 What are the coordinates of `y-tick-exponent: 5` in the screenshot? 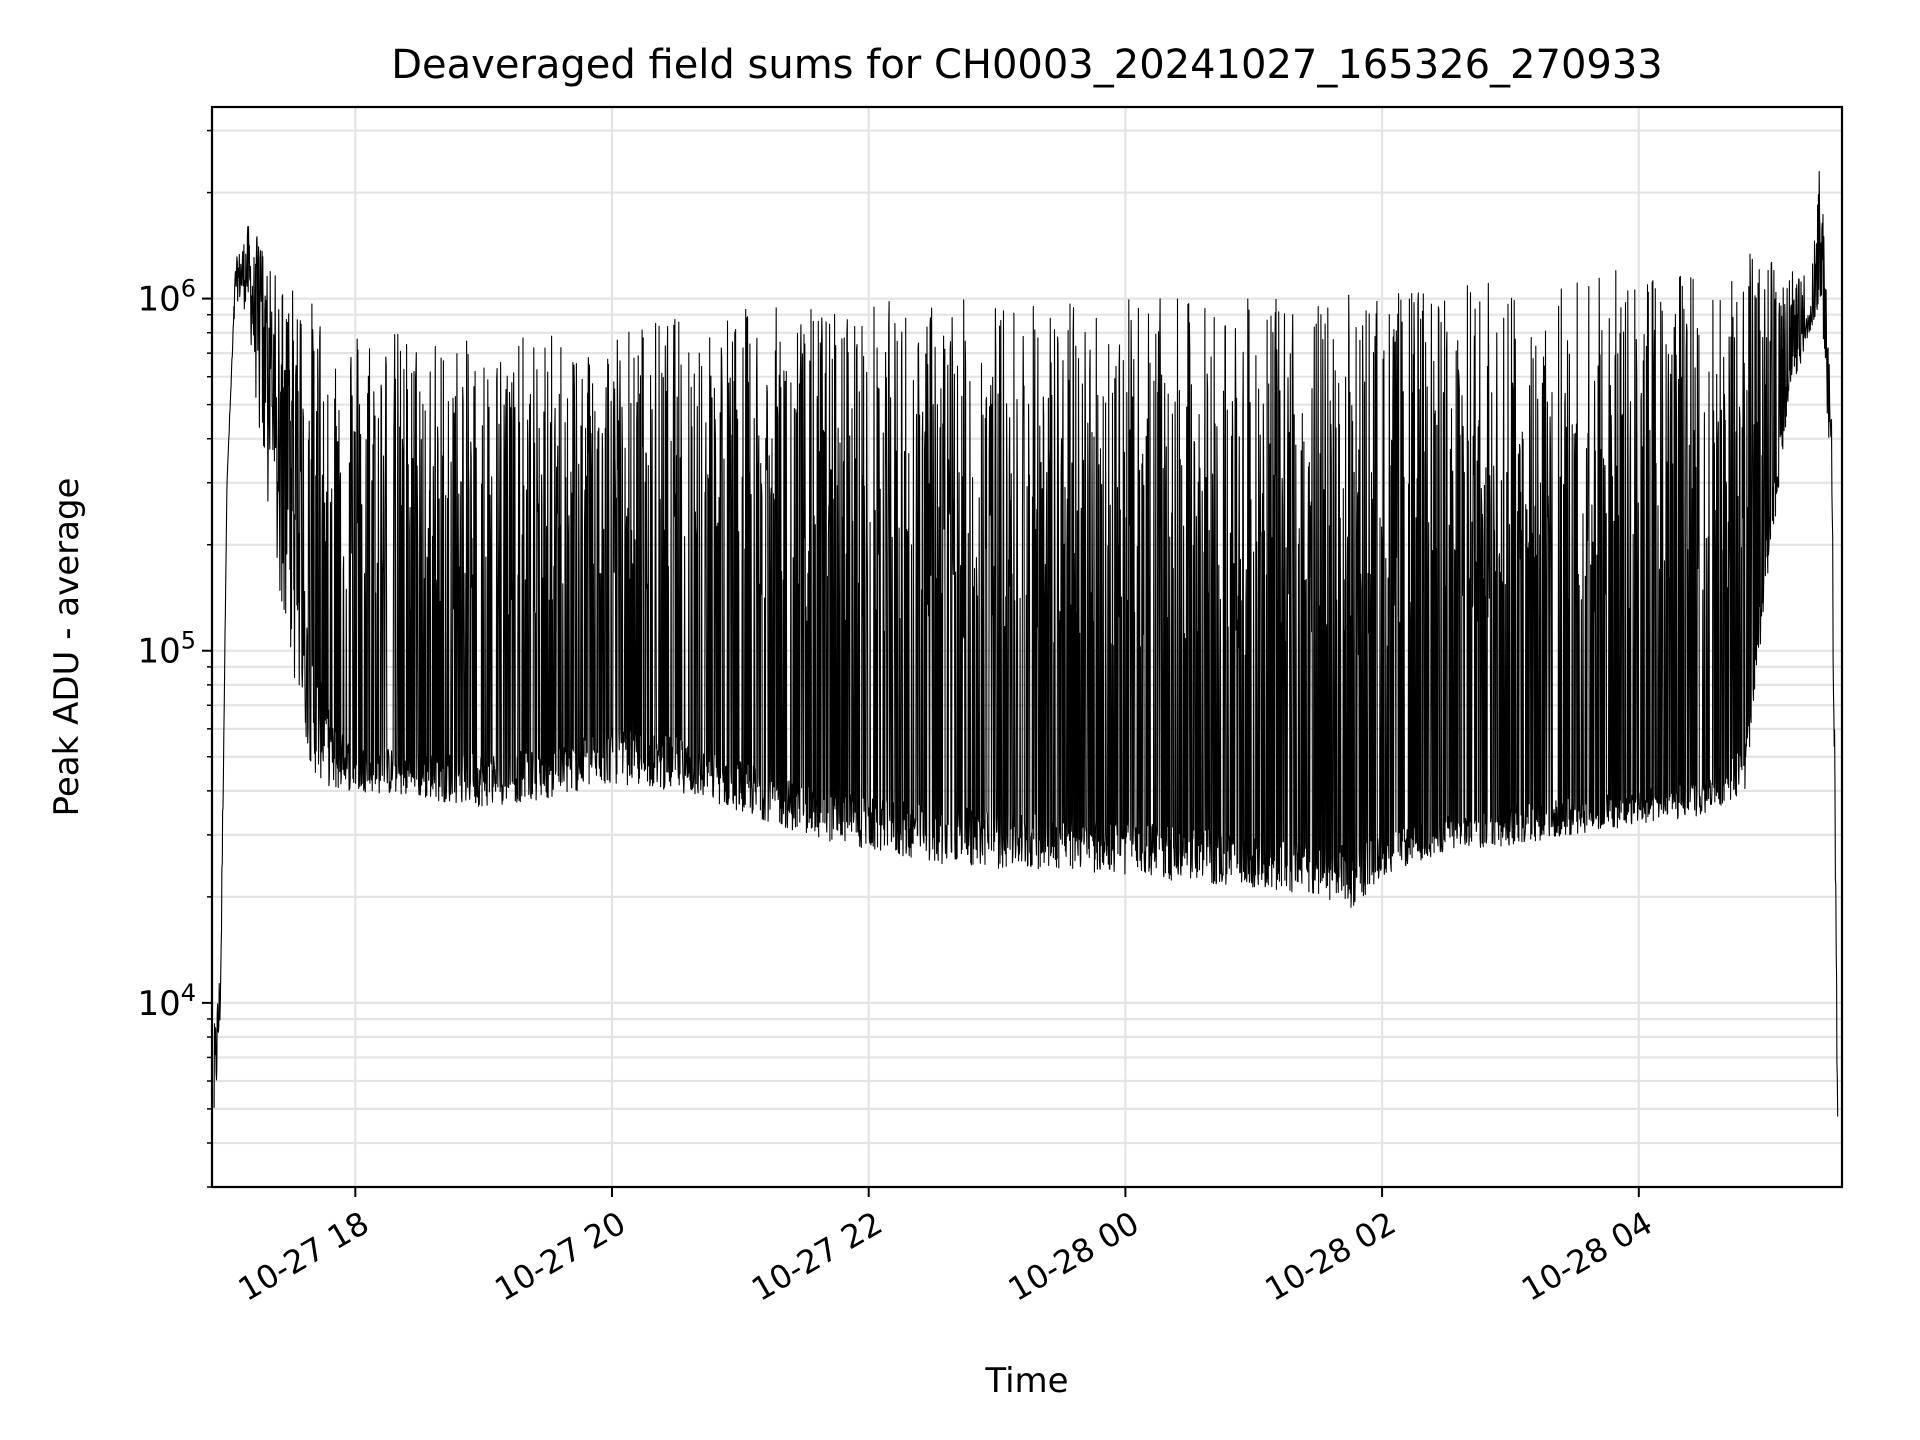 It's located at (188, 641).